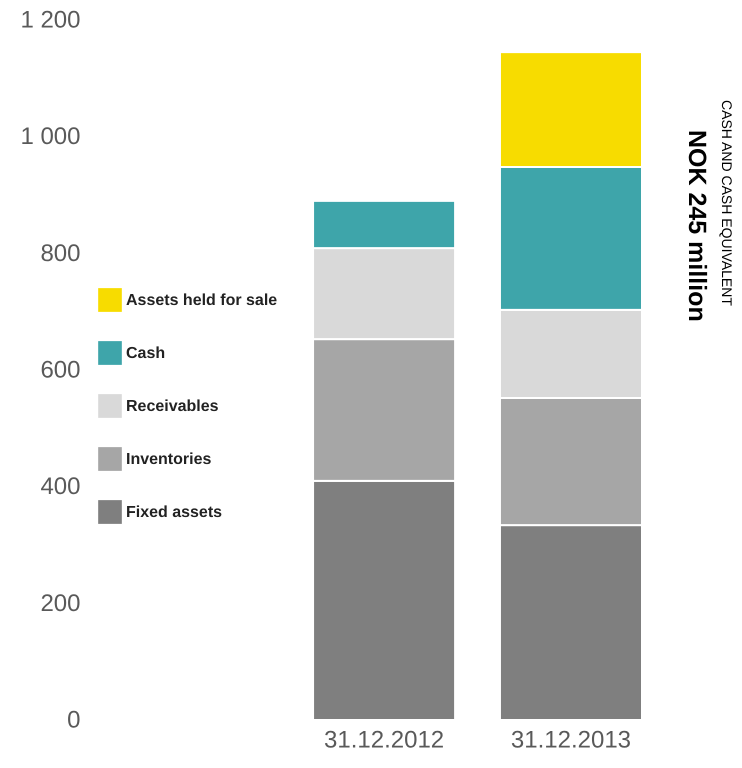  What do you see at coordinates (727, 203) in the screenshot?
I see `text: CASH AND CASH EQUIVALENT` at bounding box center [727, 203].